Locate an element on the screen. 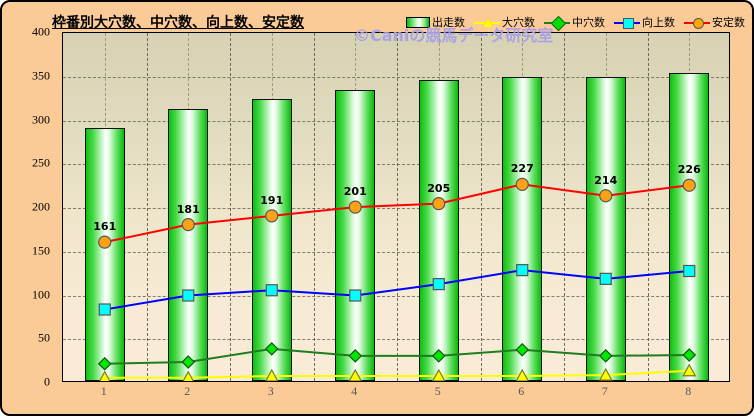 This screenshot has width=754, height=416. legend-item-安定数: 安定数 is located at coordinates (714, 22).